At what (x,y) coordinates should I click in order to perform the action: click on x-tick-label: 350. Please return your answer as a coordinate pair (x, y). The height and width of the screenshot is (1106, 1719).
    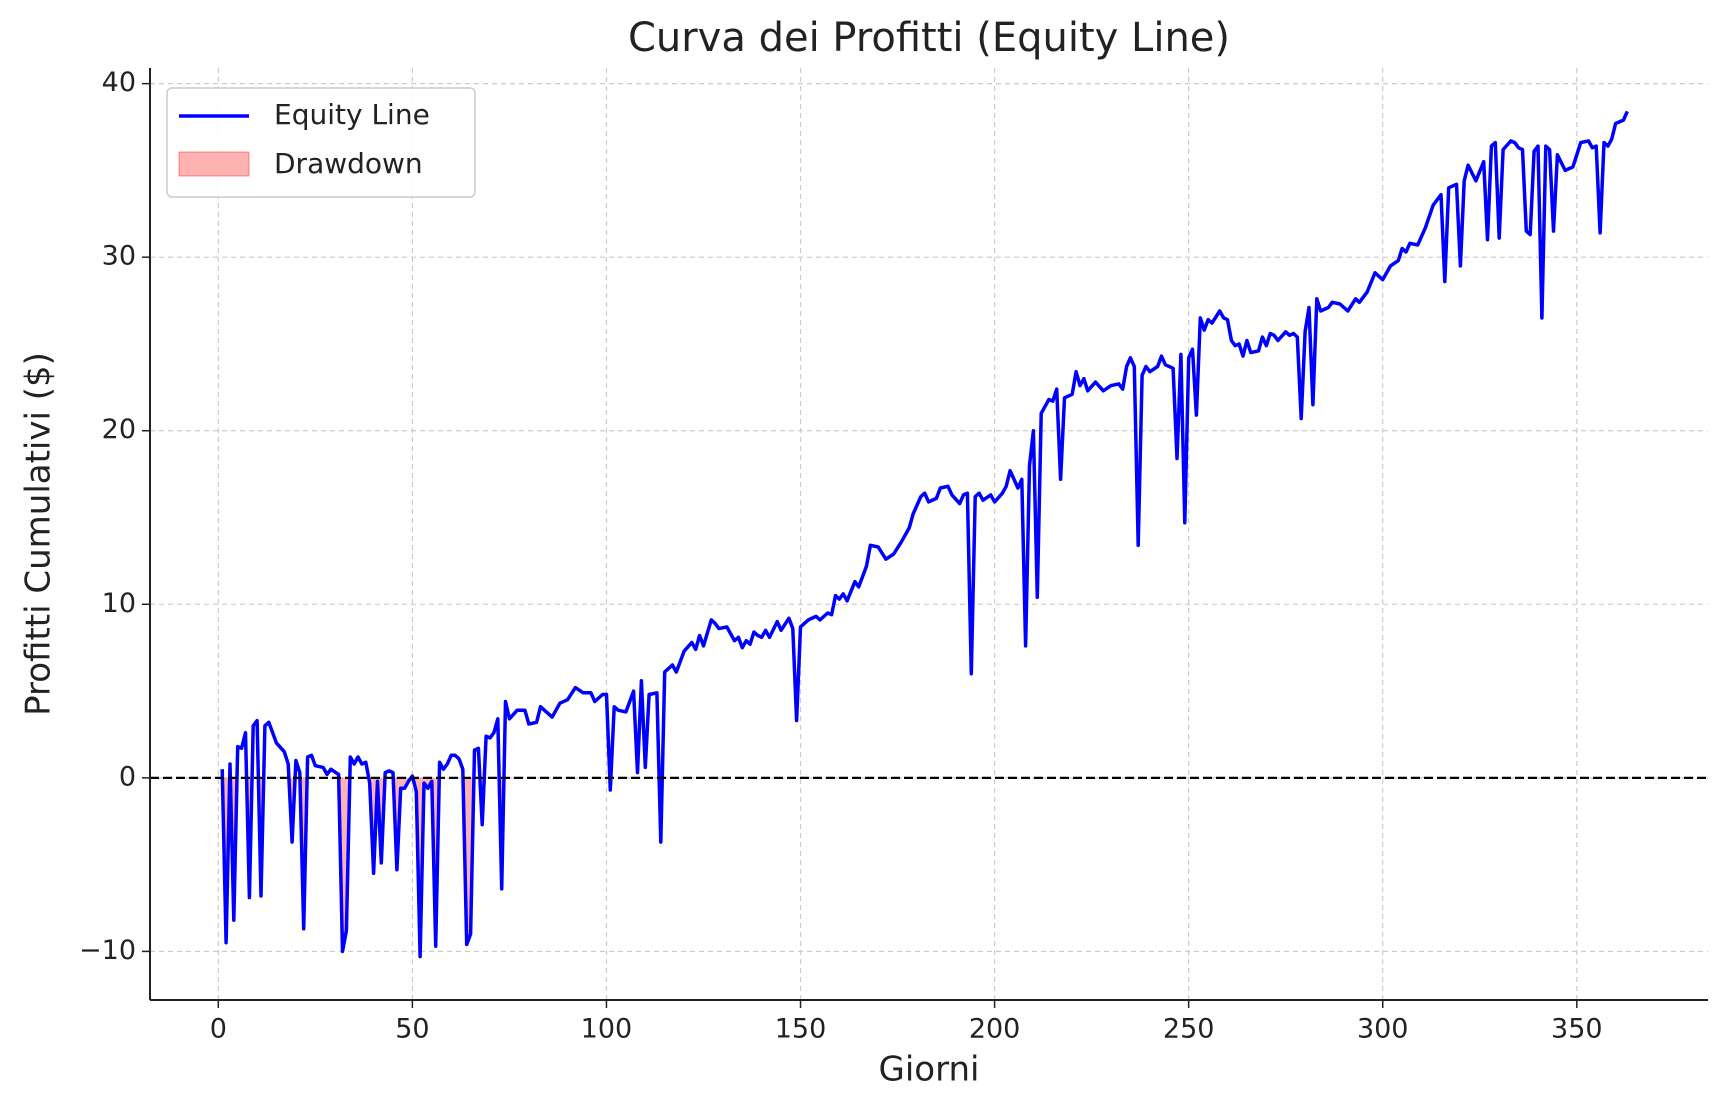
    Looking at the image, I should click on (1577, 1029).